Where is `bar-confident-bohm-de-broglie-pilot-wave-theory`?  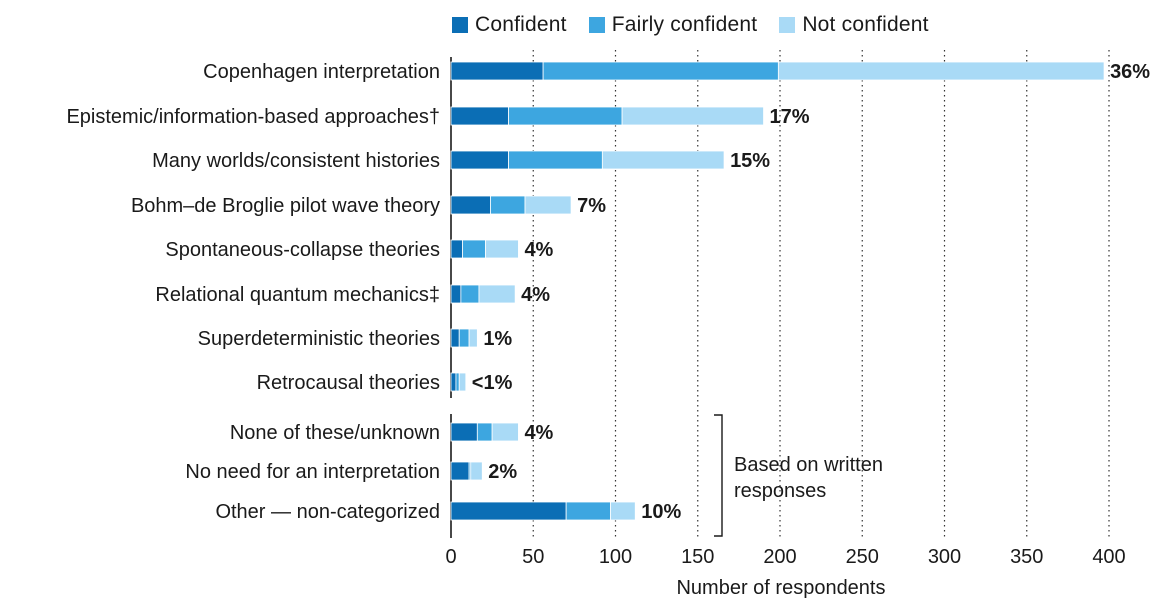 bar-confident-bohm-de-broglie-pilot-wave-theory is located at coordinates (470, 205).